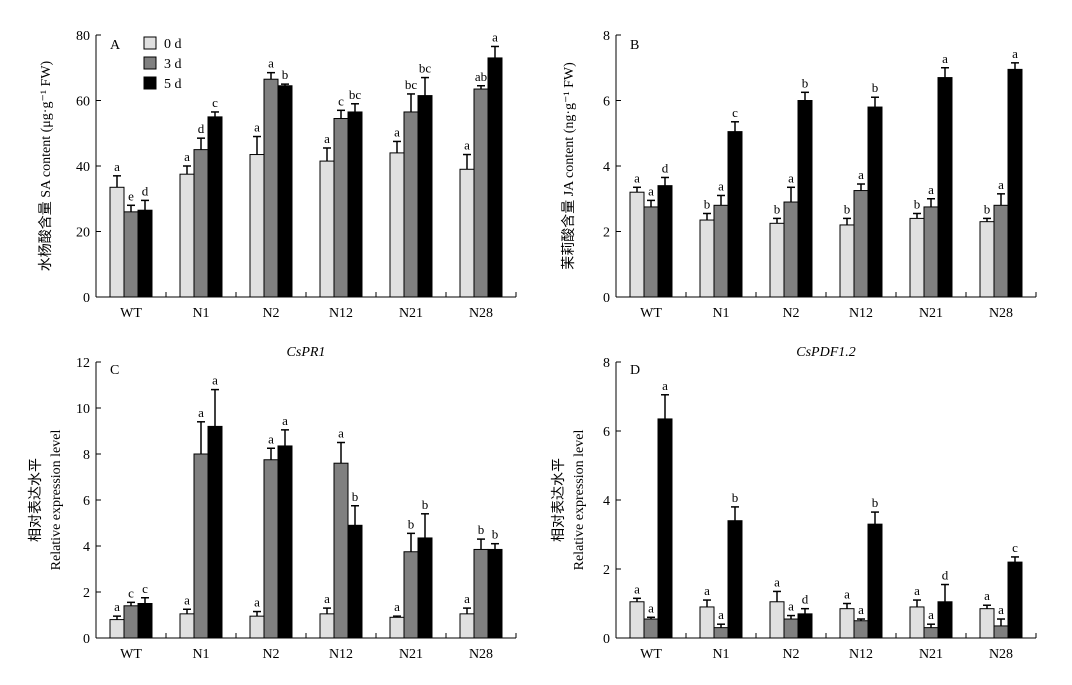 This screenshot has height=685, width=1072. What do you see at coordinates (481, 76) in the screenshot?
I see `significance-label: ab` at bounding box center [481, 76].